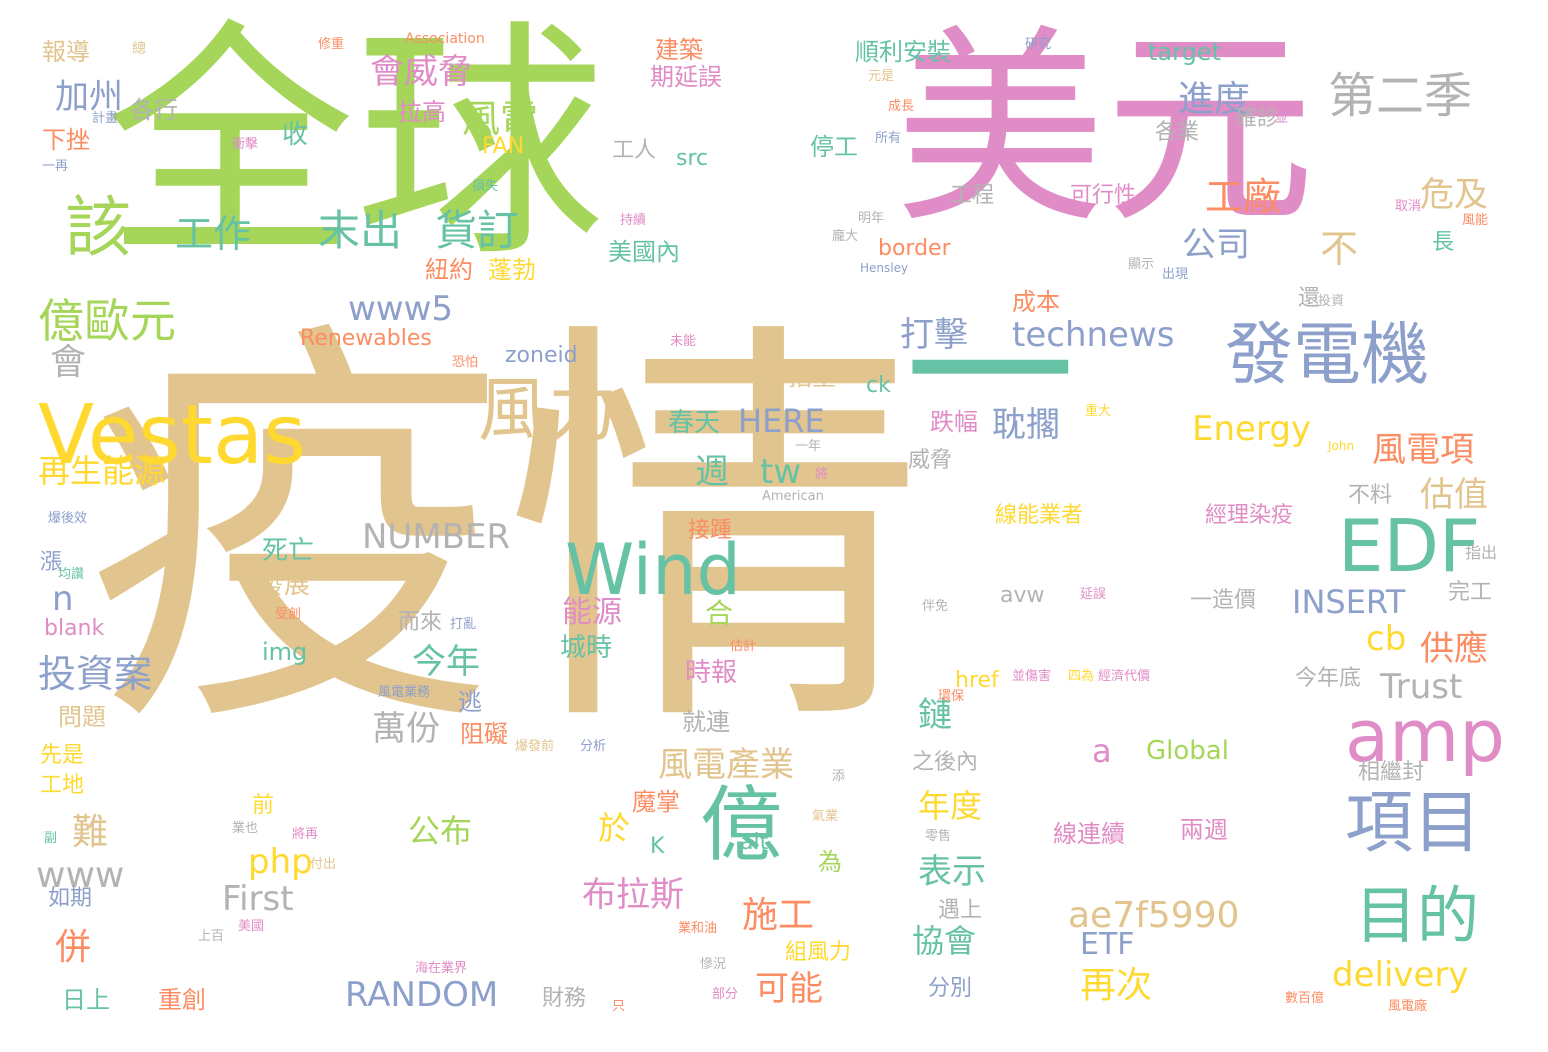 This screenshot has height=1052, width=1548. Describe the element at coordinates (422, 112) in the screenshot. I see `cloud-word: 拉高` at that location.